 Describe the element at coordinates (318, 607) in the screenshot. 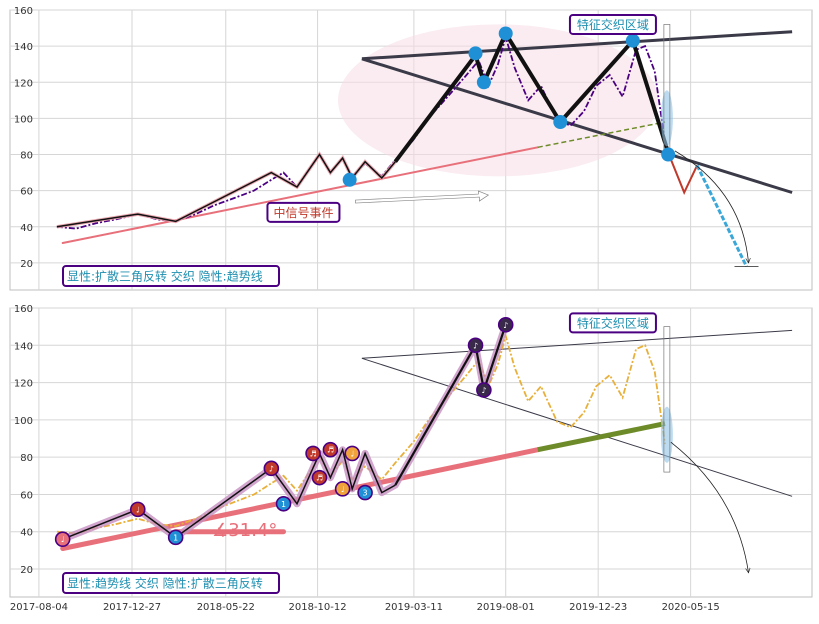

I see `x-tick-label: 2018-10-12` at that location.